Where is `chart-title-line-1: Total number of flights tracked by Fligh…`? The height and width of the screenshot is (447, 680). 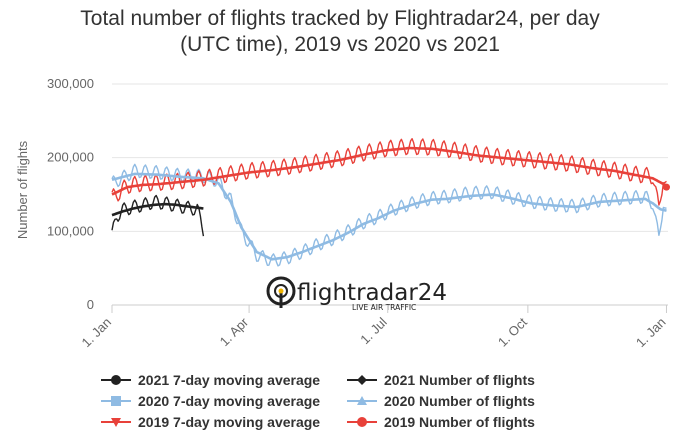
chart-title-line-1: Total number of flights tracked by Fligh… is located at coordinates (340, 18).